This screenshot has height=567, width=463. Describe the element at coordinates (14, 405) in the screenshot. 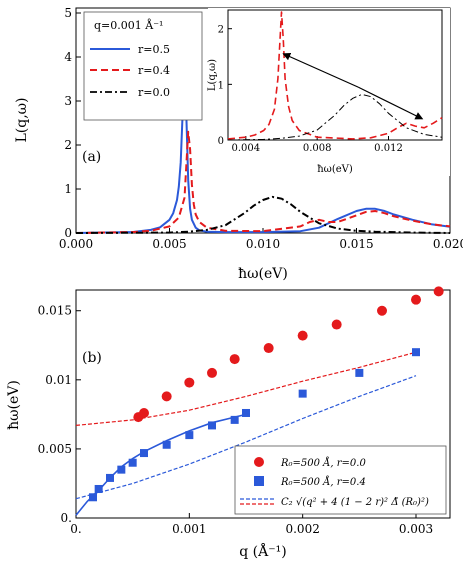

I see `panel-b-y-axis-label: ħω(eV)` at that location.